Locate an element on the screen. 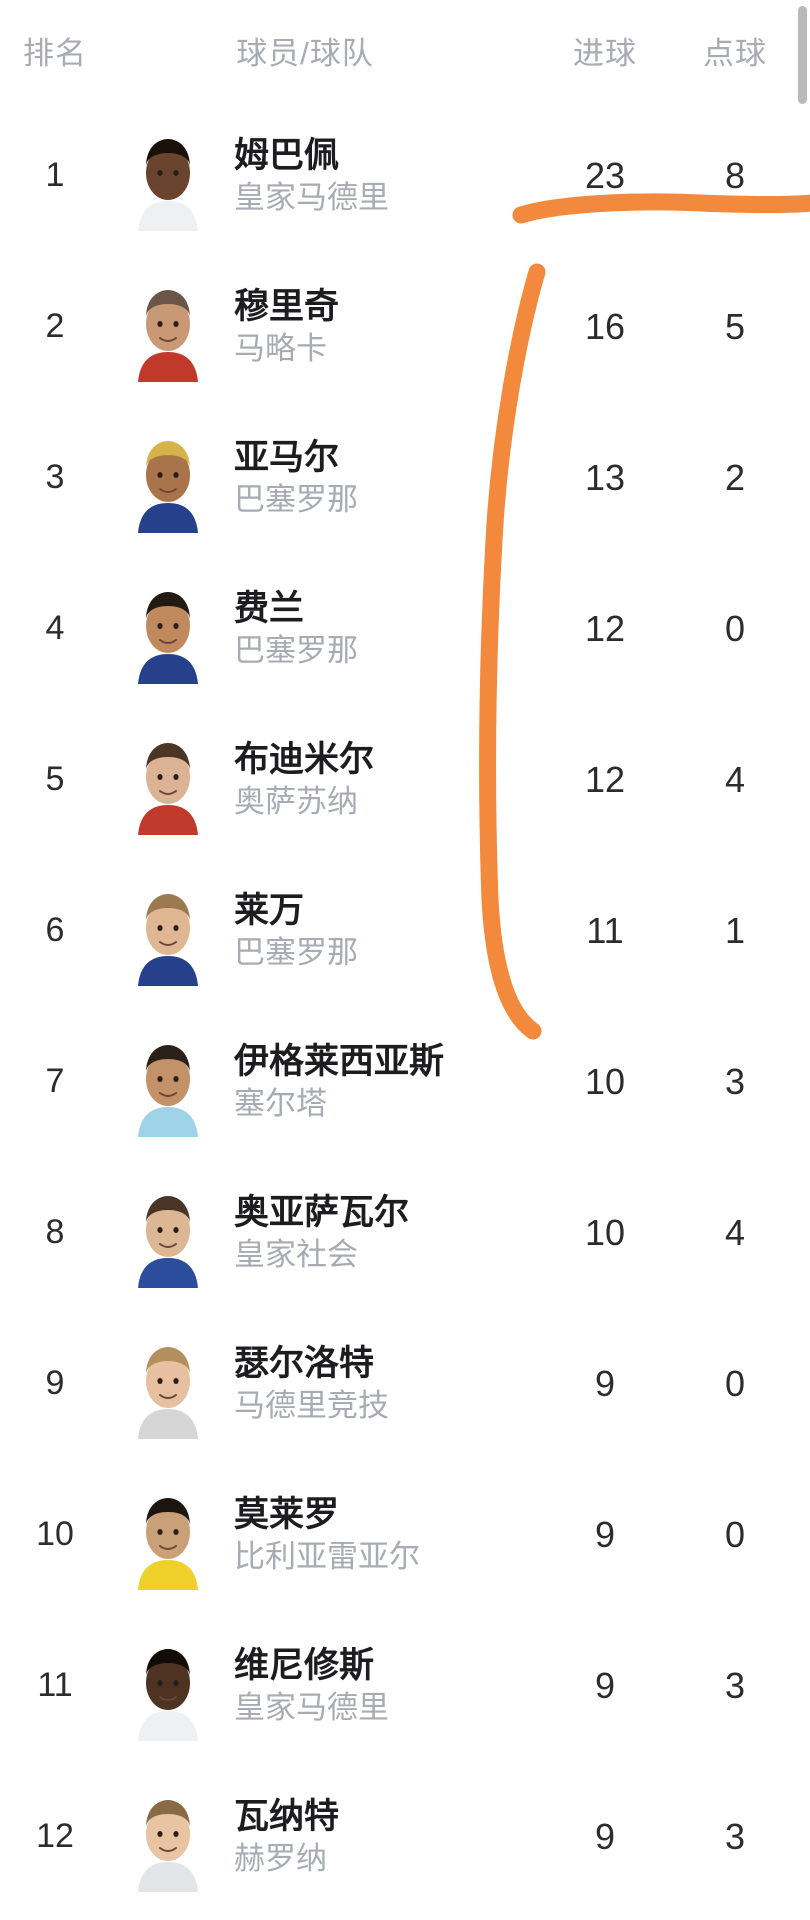  cell-rank: 8 is located at coordinates (55, 1232).